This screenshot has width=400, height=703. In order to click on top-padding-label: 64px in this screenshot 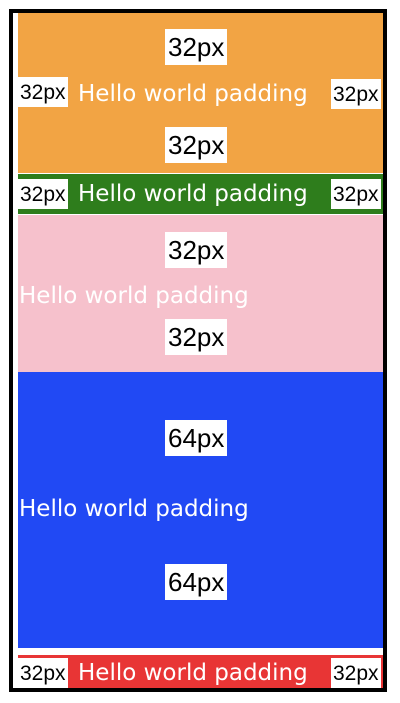, I will do `click(196, 438)`.